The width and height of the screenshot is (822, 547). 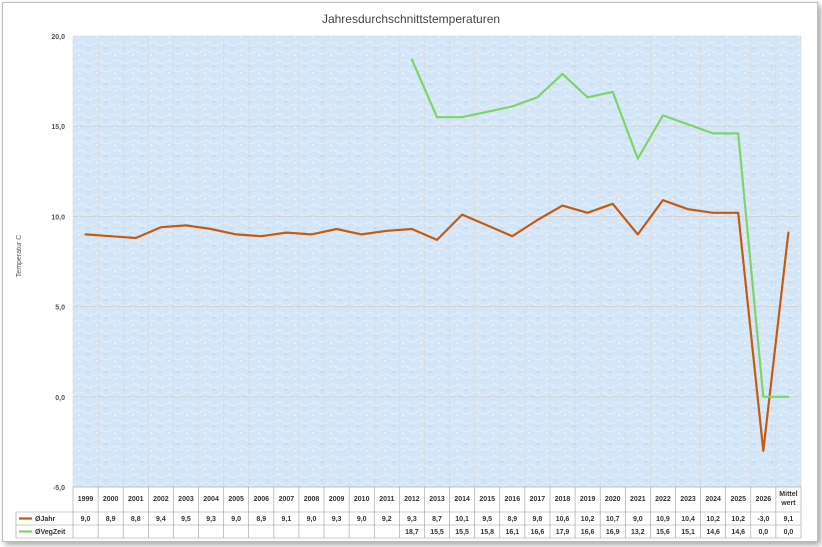 What do you see at coordinates (111, 499) in the screenshot?
I see `x-tick-label: 2000` at bounding box center [111, 499].